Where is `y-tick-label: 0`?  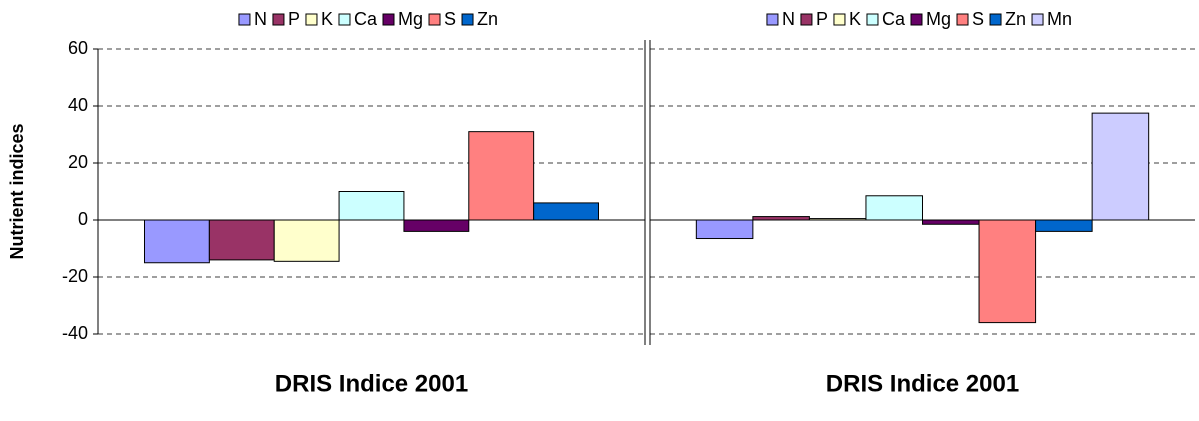 y-tick-label: 0 is located at coordinates (83, 219).